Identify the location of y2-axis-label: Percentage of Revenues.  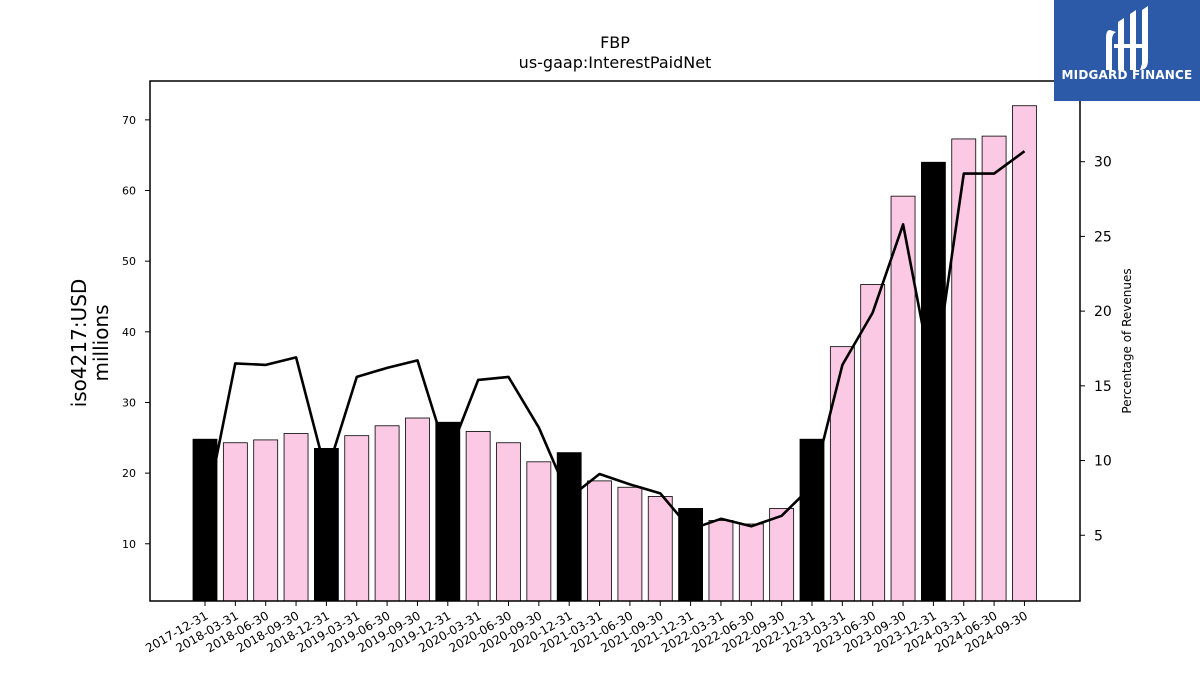
(1127, 340).